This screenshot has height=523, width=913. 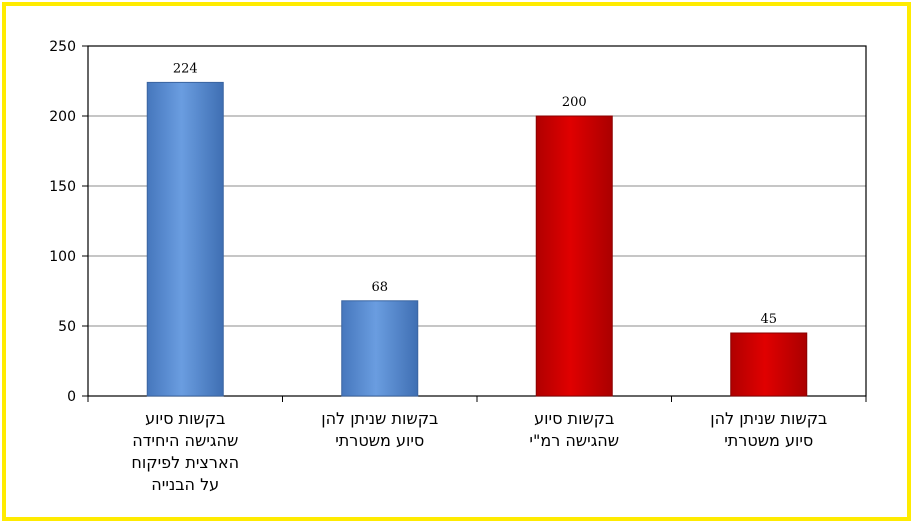 What do you see at coordinates (185, 462) in the screenshot?
I see `x-category-label: הארצית לפיקוח` at bounding box center [185, 462].